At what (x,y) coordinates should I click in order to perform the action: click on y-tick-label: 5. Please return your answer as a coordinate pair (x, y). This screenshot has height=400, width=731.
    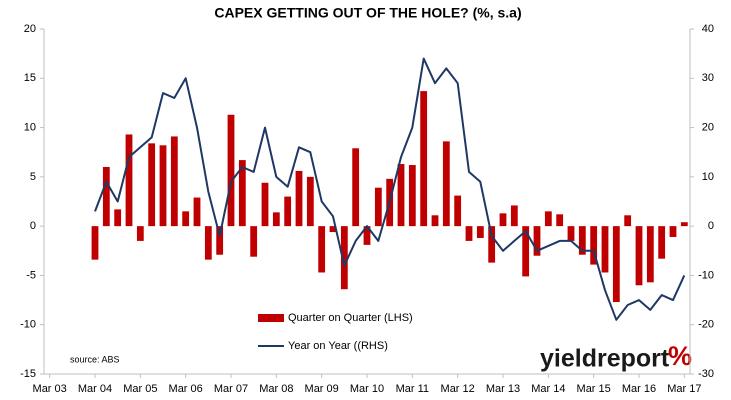
    Looking at the image, I should click on (33, 177).